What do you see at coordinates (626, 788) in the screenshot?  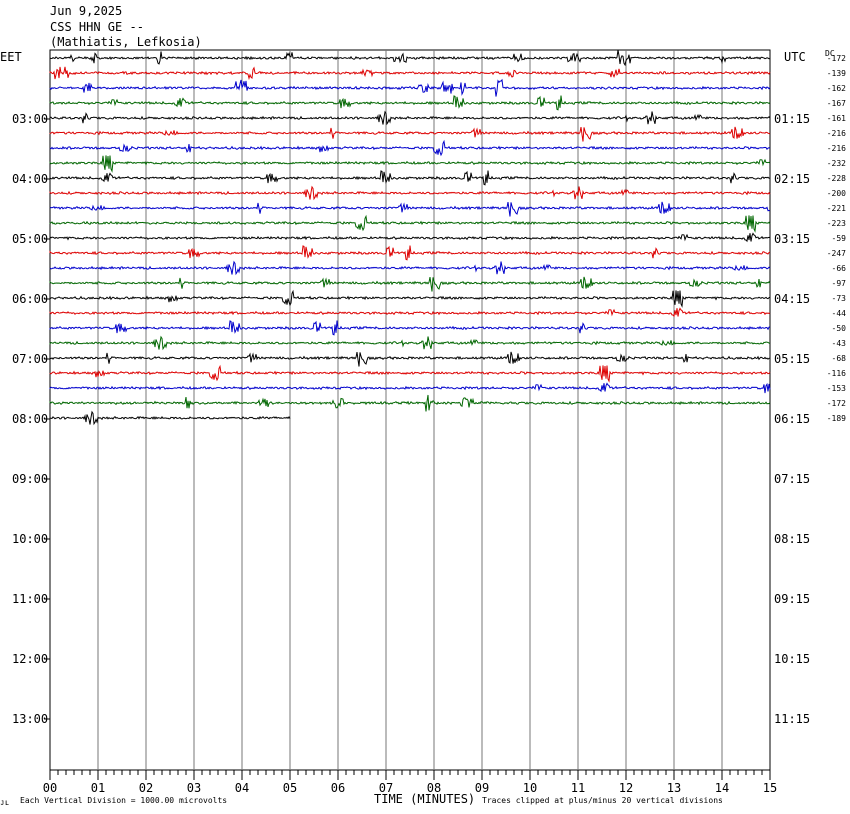 I see `x-tick-label: 12` at bounding box center [626, 788].